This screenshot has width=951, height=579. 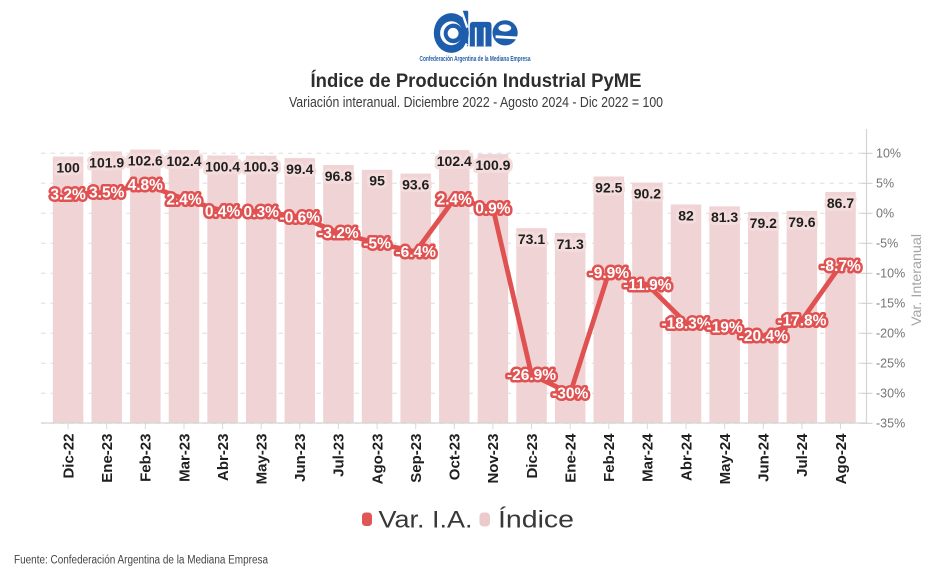 I want to click on svg-text: 71.3, so click(x=570, y=244).